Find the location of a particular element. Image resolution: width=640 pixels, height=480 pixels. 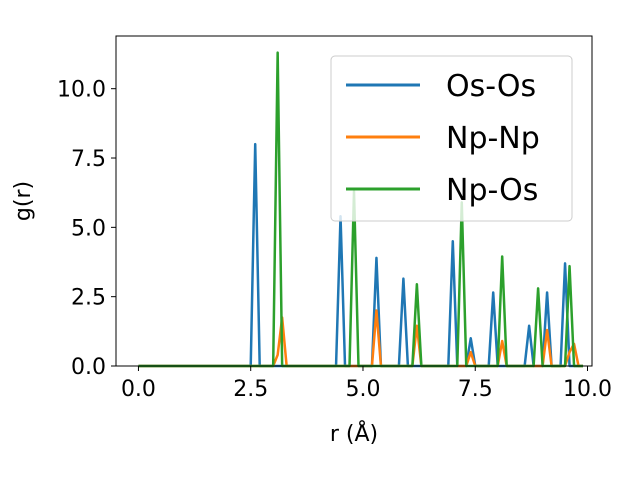

y-tick-label: 10.0 is located at coordinates (81, 90).